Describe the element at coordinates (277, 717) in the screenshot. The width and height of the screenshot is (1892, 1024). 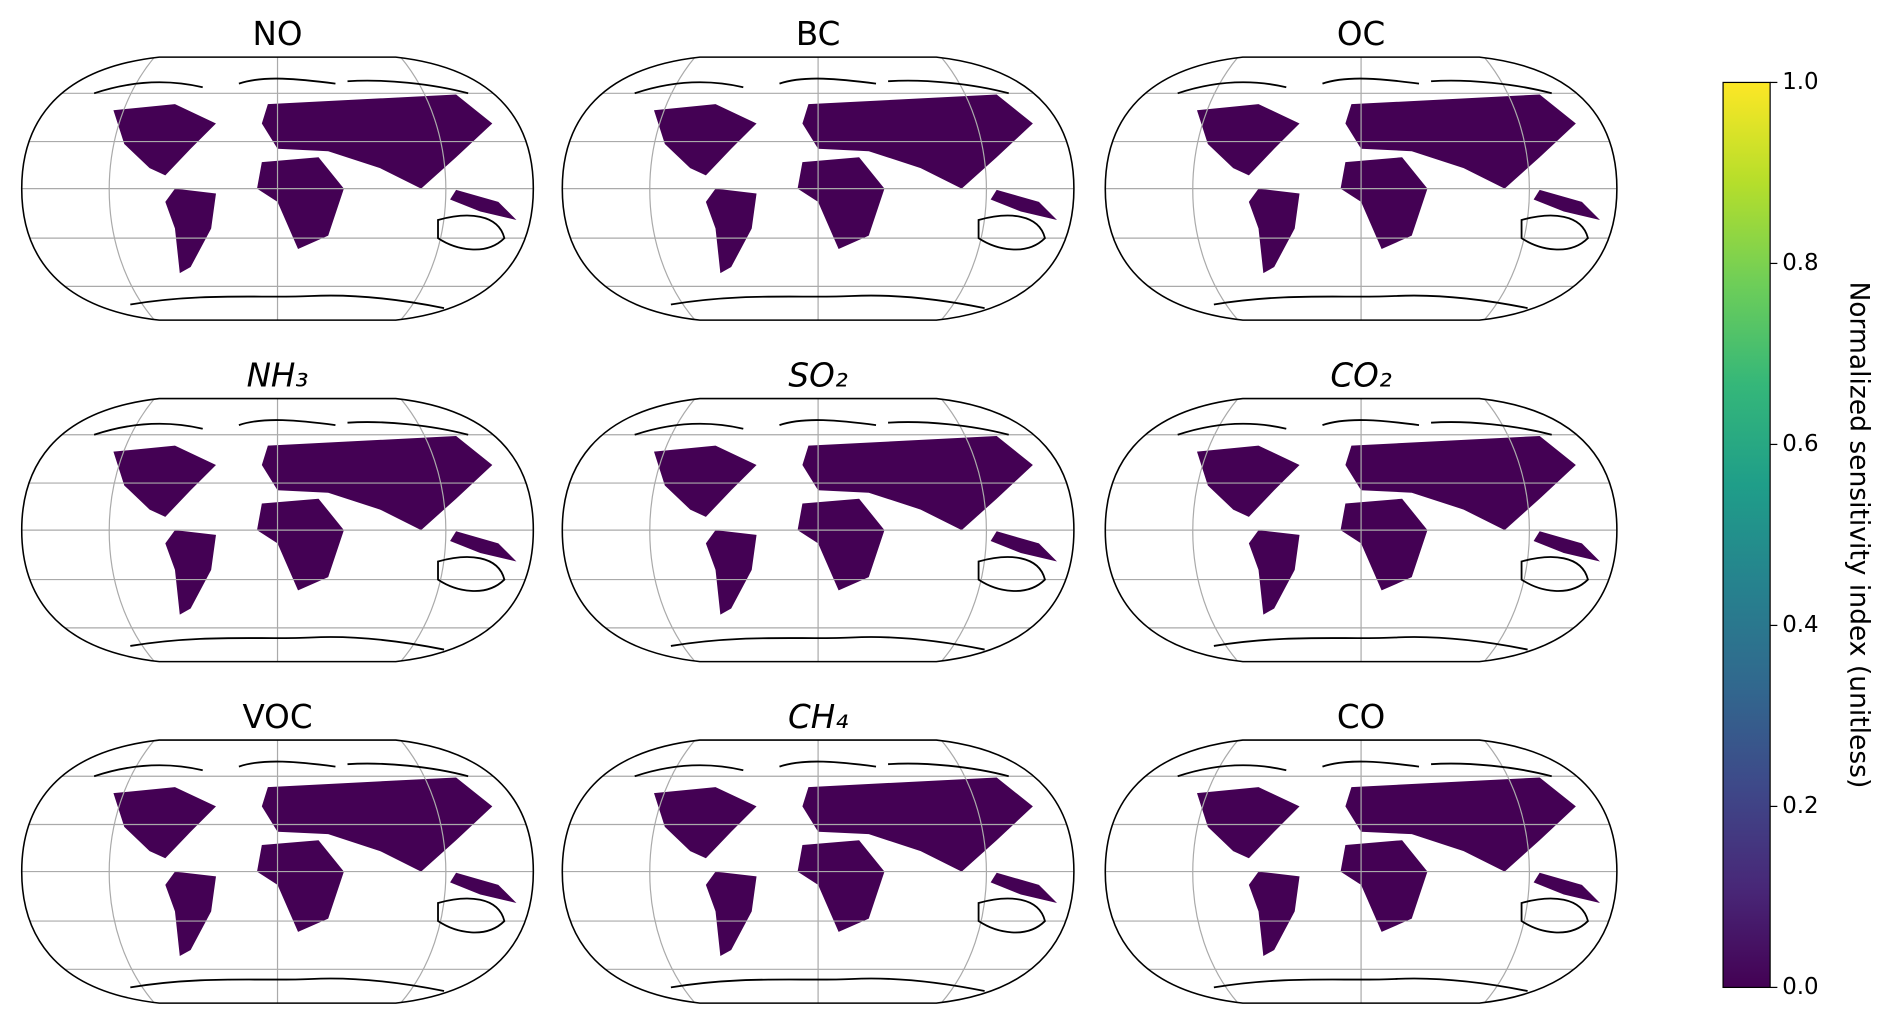
I see `panel-title: VOC` at that location.